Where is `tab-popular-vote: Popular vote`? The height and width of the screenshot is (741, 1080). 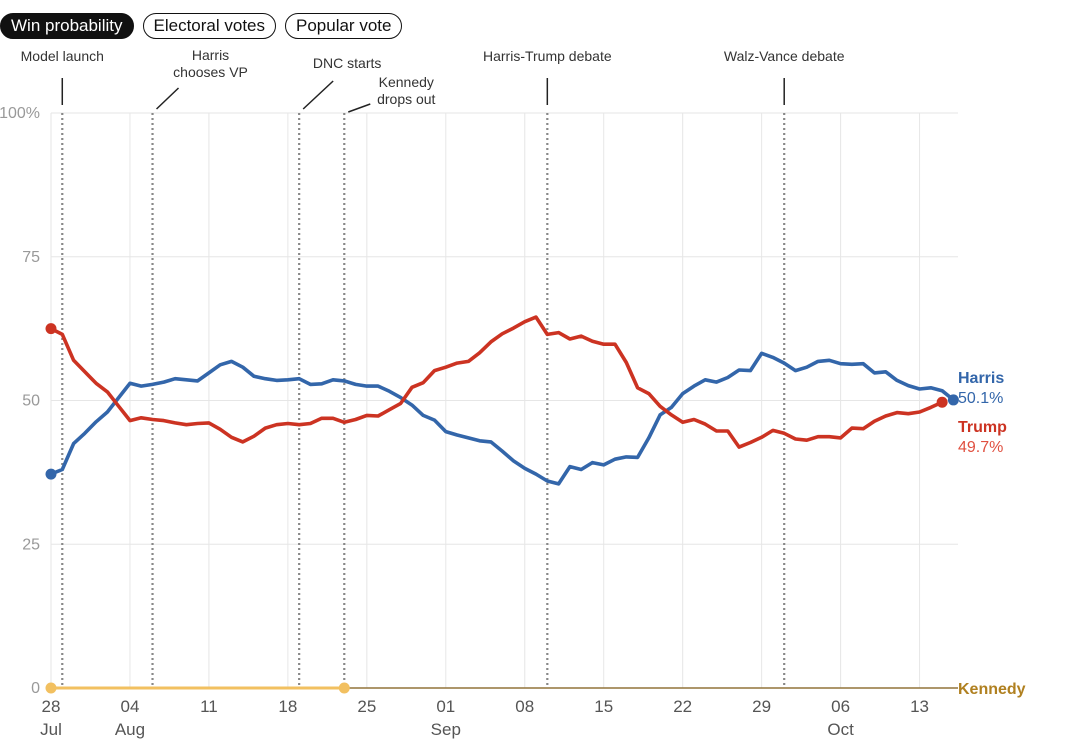
tab-popular-vote: Popular vote is located at coordinates (344, 26).